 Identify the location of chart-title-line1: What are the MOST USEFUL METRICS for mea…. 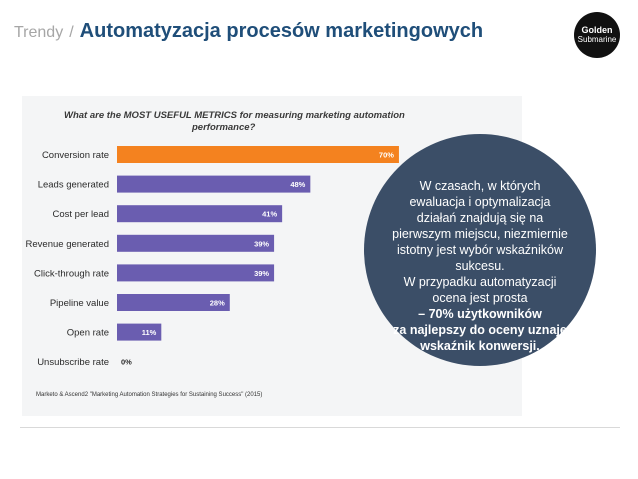
(234, 115).